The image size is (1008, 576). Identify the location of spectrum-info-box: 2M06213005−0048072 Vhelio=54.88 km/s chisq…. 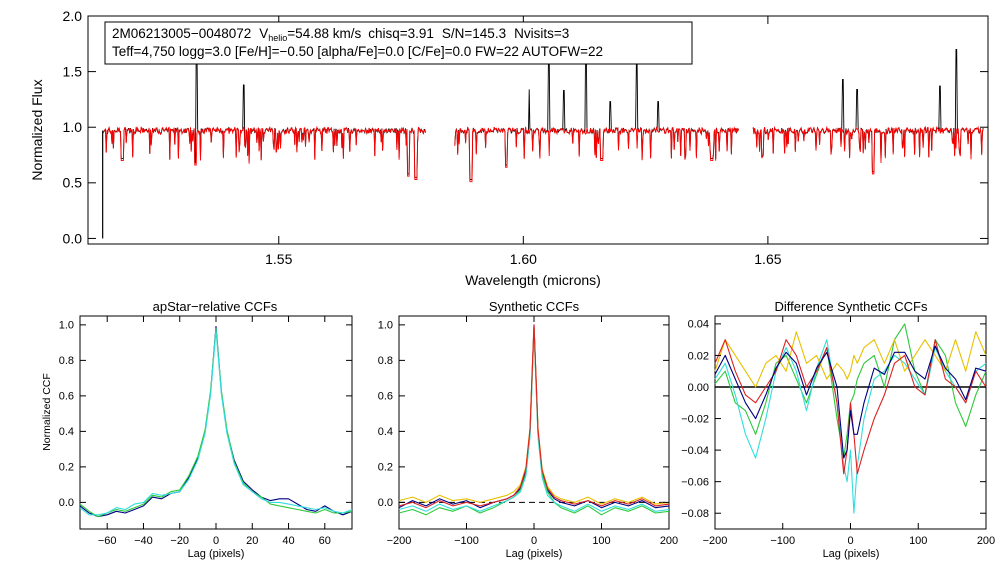
(398, 43).